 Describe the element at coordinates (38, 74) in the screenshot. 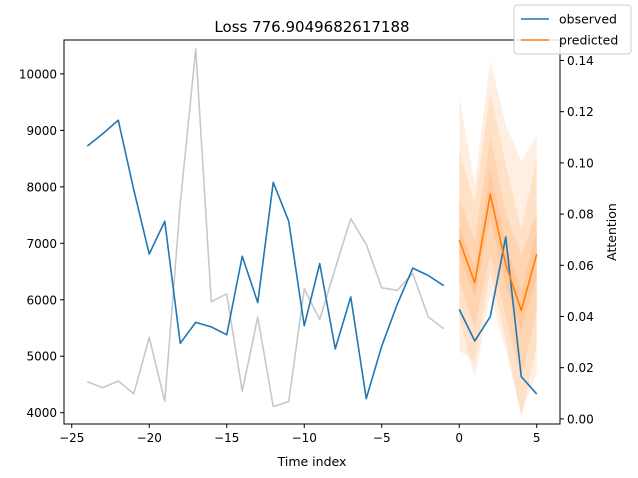

I see `y-tick-label: 10000` at that location.